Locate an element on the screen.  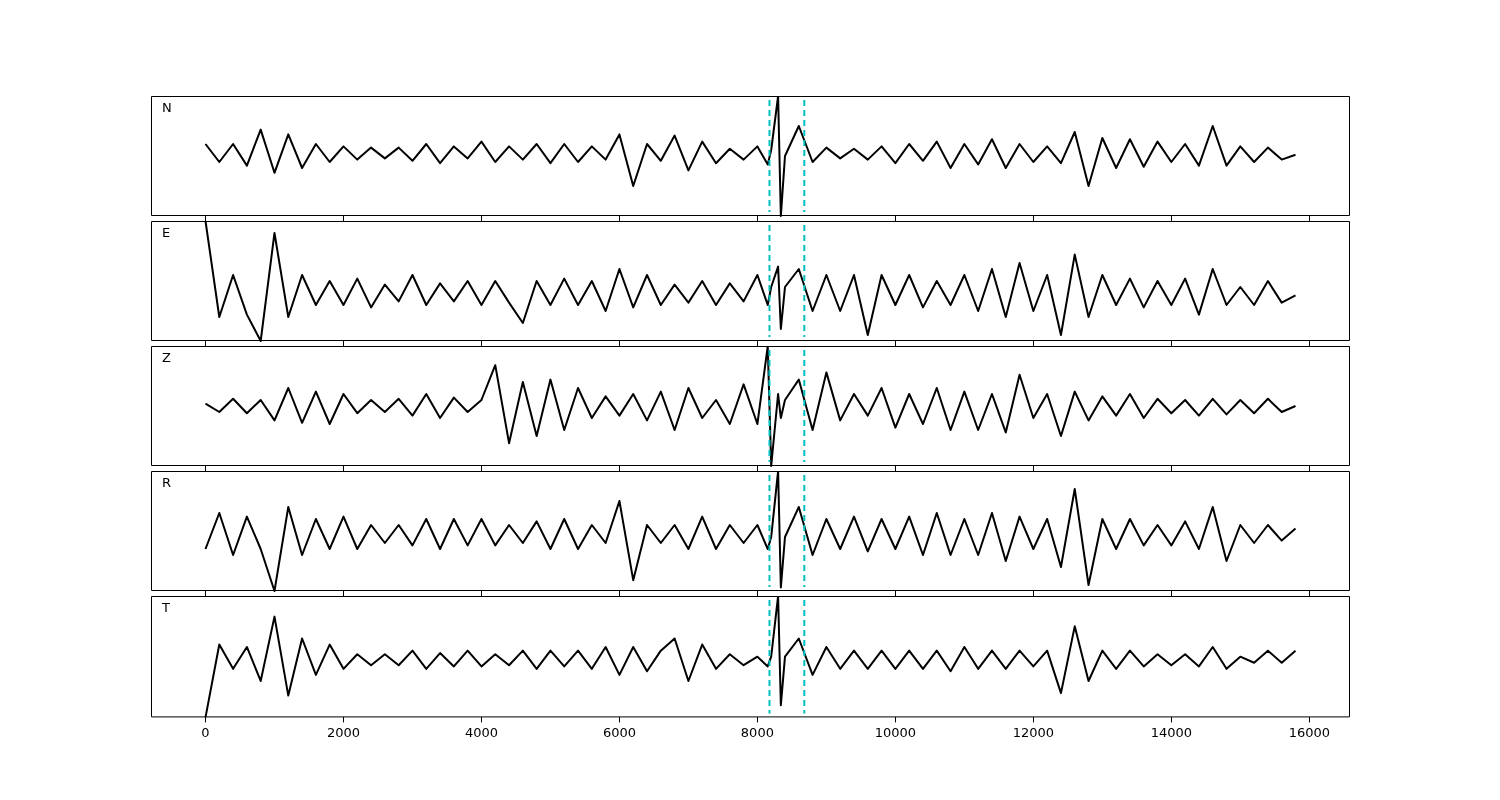
x-tick-label: 12000 is located at coordinates (1033, 732).